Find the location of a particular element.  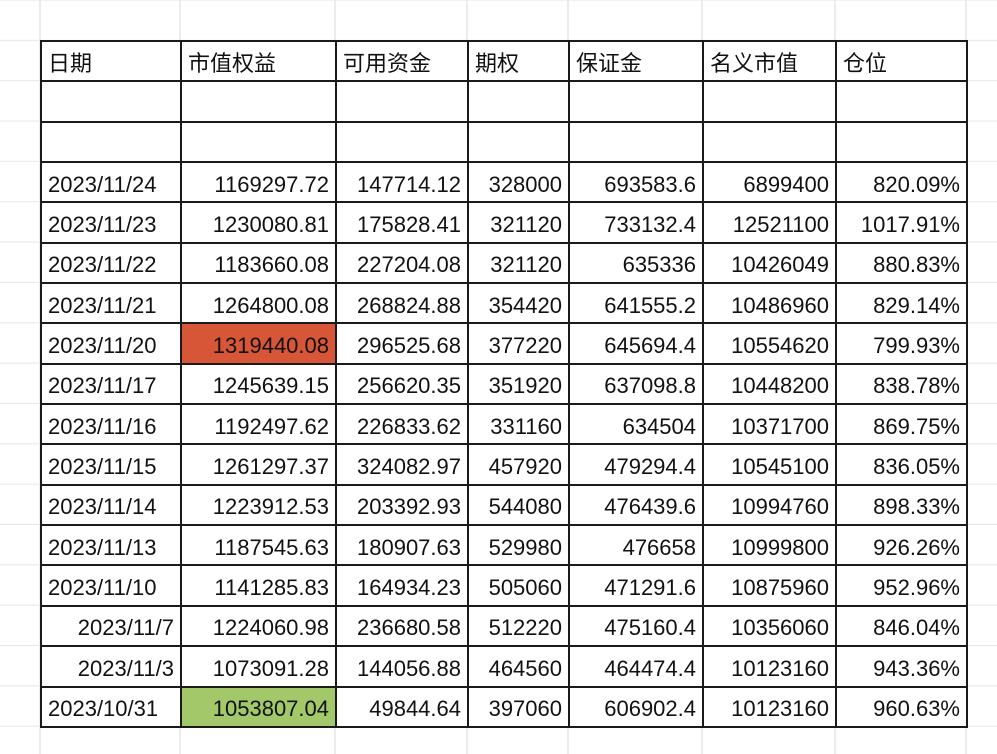

cell-option: 377220 is located at coordinates (518, 343).